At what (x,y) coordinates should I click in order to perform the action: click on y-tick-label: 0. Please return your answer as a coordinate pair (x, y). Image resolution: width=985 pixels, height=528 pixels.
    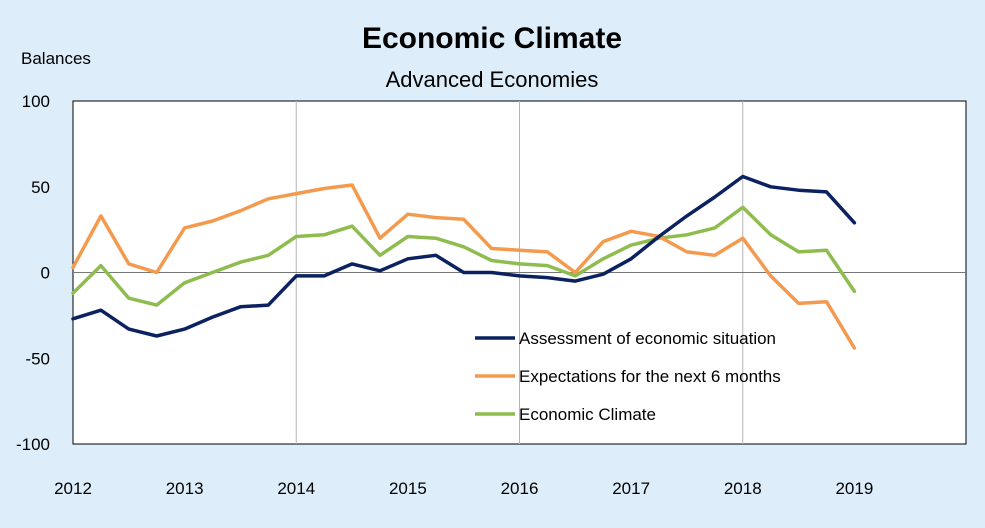
    Looking at the image, I should click on (45, 273).